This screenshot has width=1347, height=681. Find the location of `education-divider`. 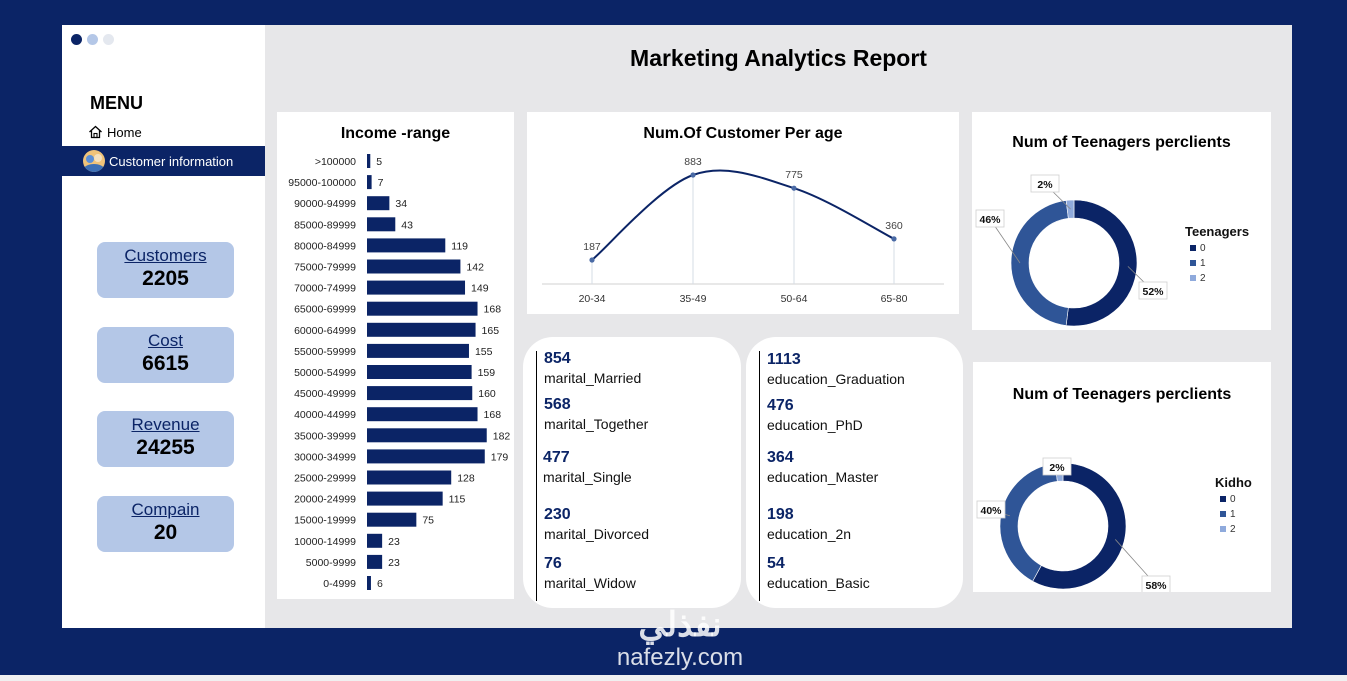

education-divider is located at coordinates (759, 476).